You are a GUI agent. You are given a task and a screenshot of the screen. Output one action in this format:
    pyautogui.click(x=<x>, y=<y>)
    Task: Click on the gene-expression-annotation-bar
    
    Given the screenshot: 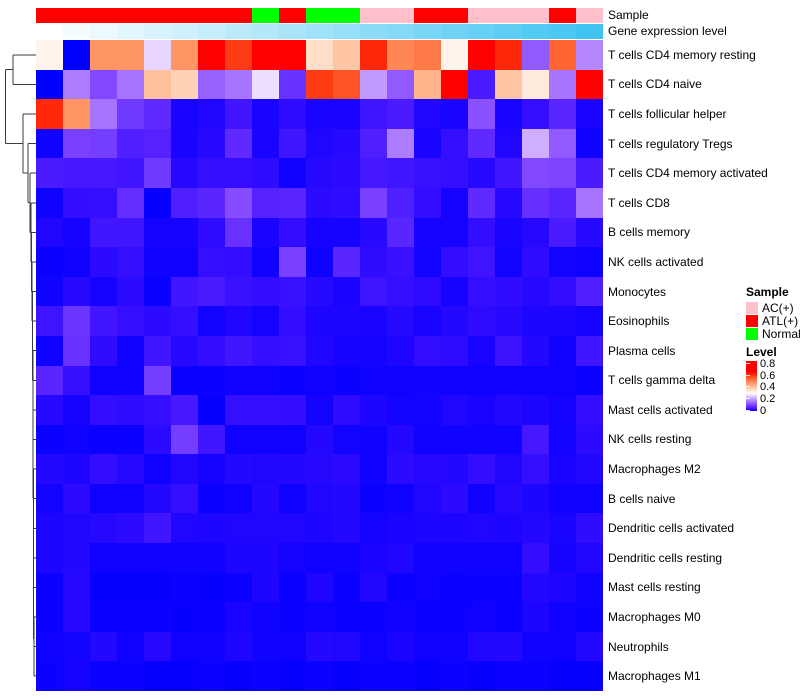 What is the action you would take?
    pyautogui.click(x=319, y=31)
    